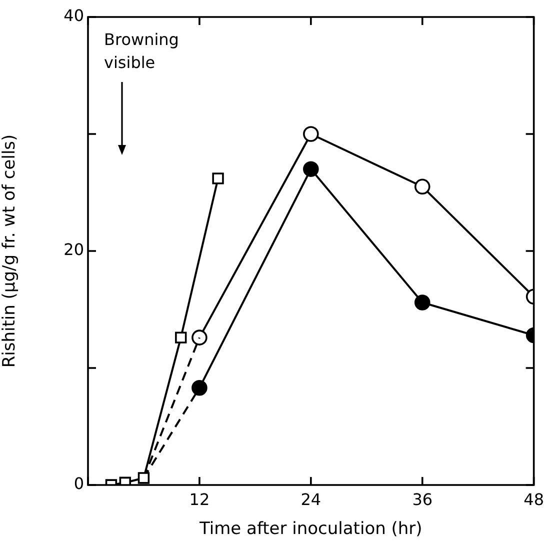  Describe the element at coordinates (10, 251) in the screenshot. I see `y-axis-title: Rishitin (μg/g fr. wt of cells)` at that location.